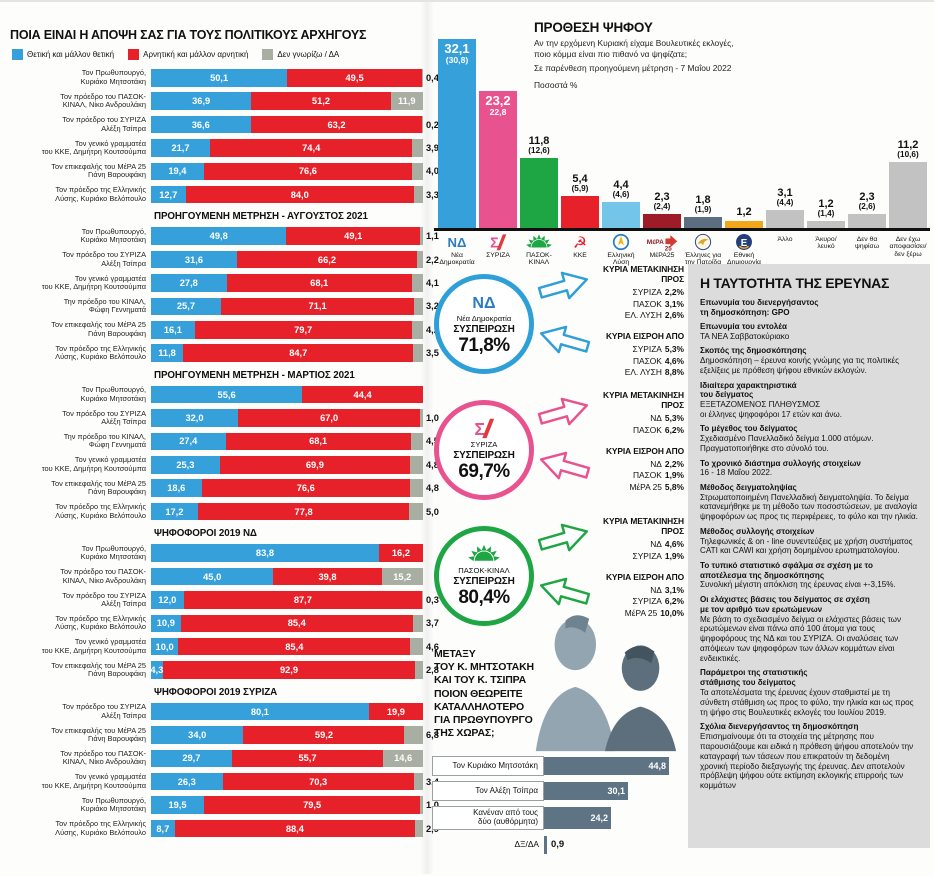 This screenshot has width=934, height=876. What do you see at coordinates (362, 394) in the screenshot?
I see `negative-segment: 44,4` at bounding box center [362, 394].